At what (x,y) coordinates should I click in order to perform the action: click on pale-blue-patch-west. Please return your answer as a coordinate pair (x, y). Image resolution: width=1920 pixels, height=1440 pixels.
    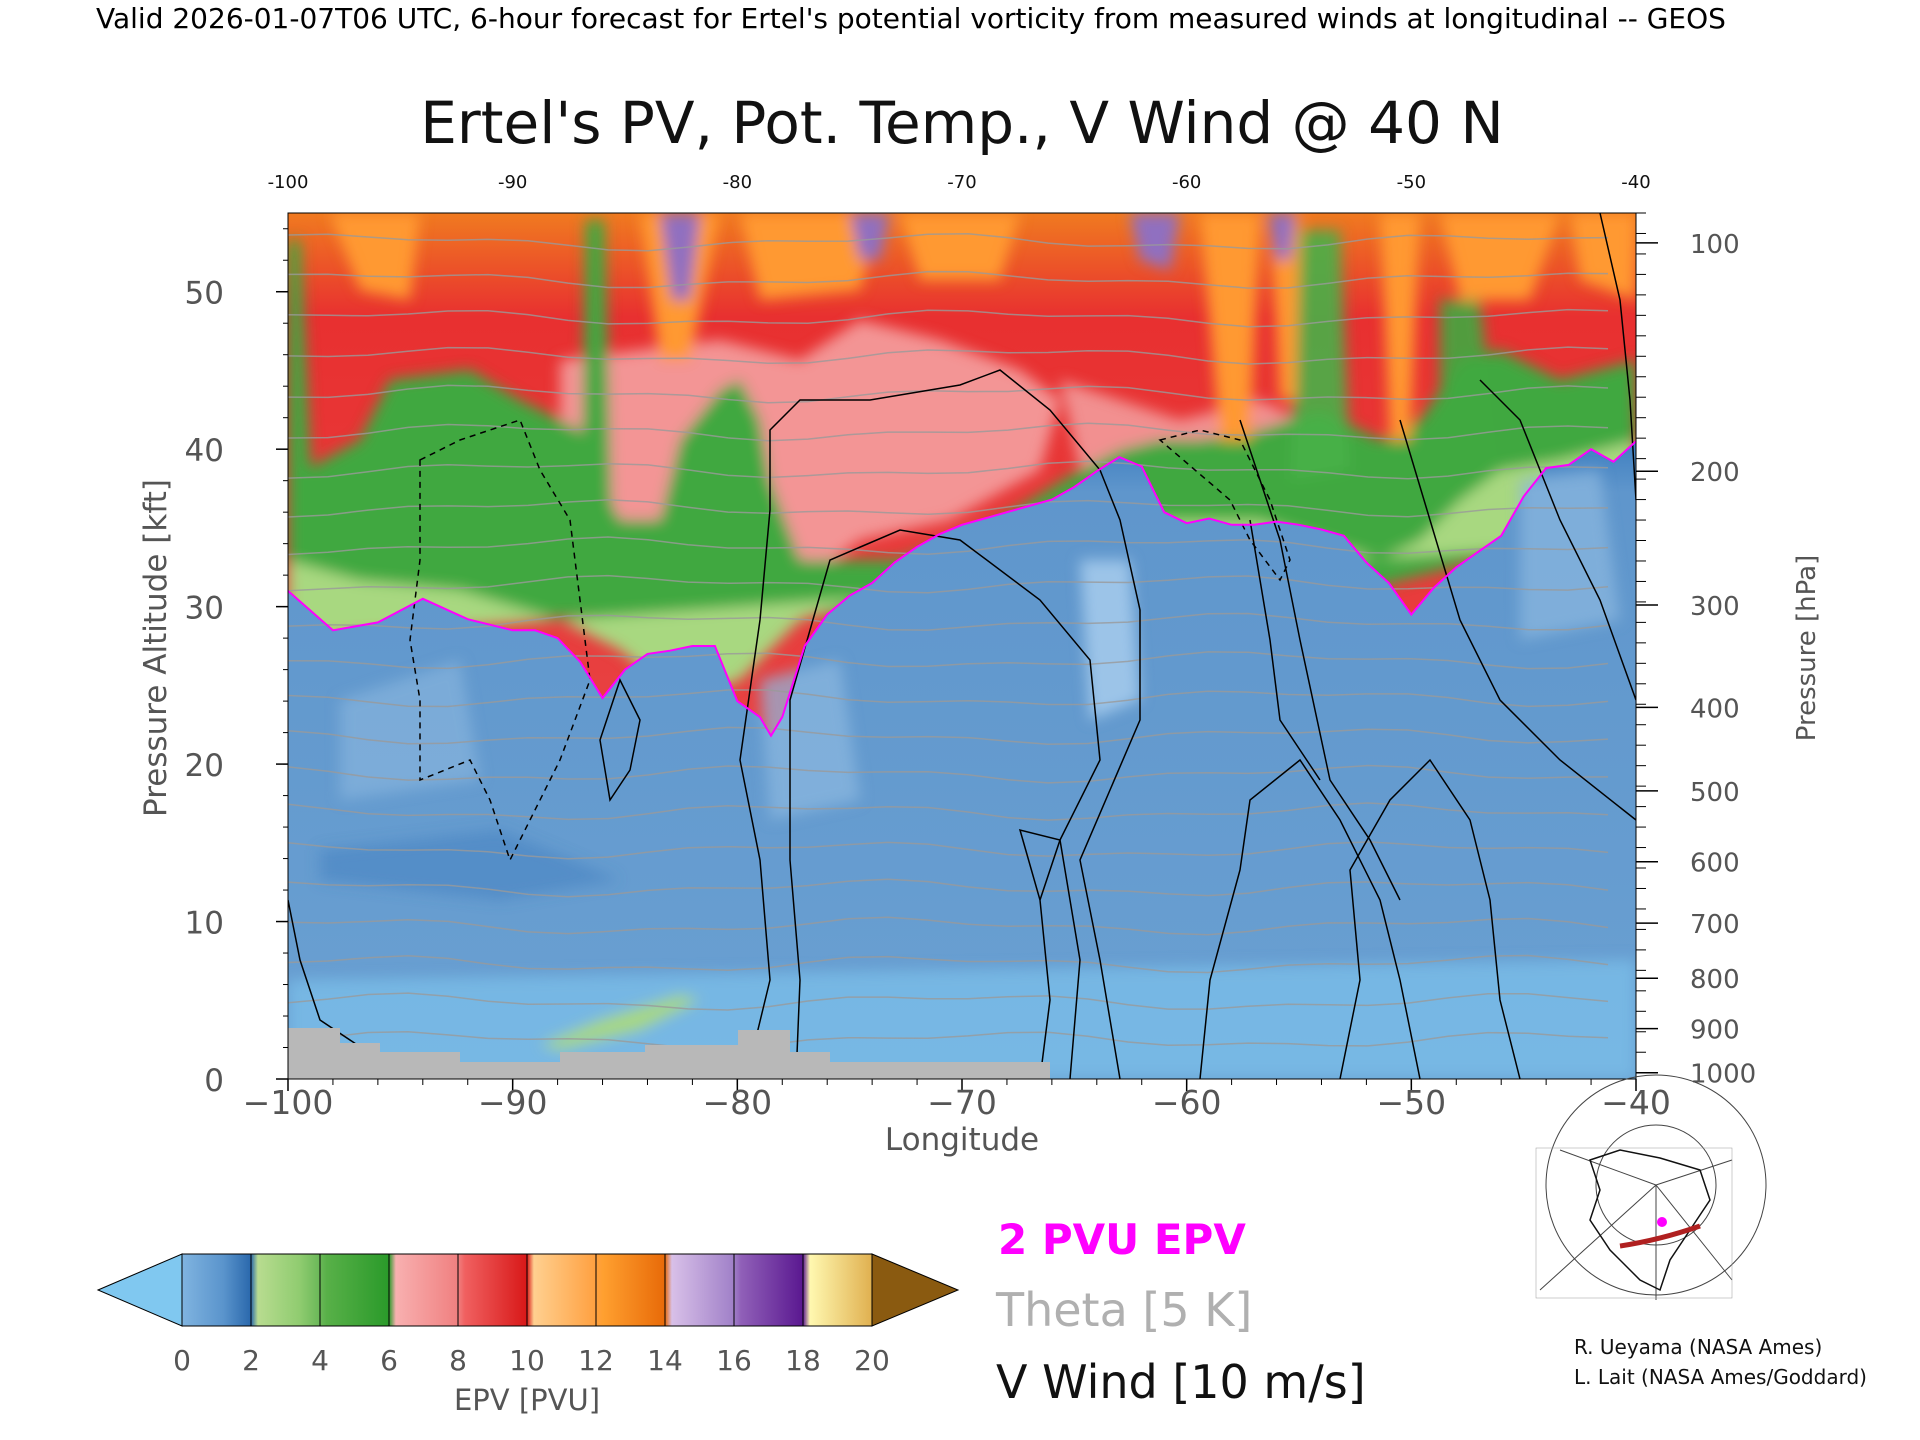
    Looking at the image, I should click on (410, 730).